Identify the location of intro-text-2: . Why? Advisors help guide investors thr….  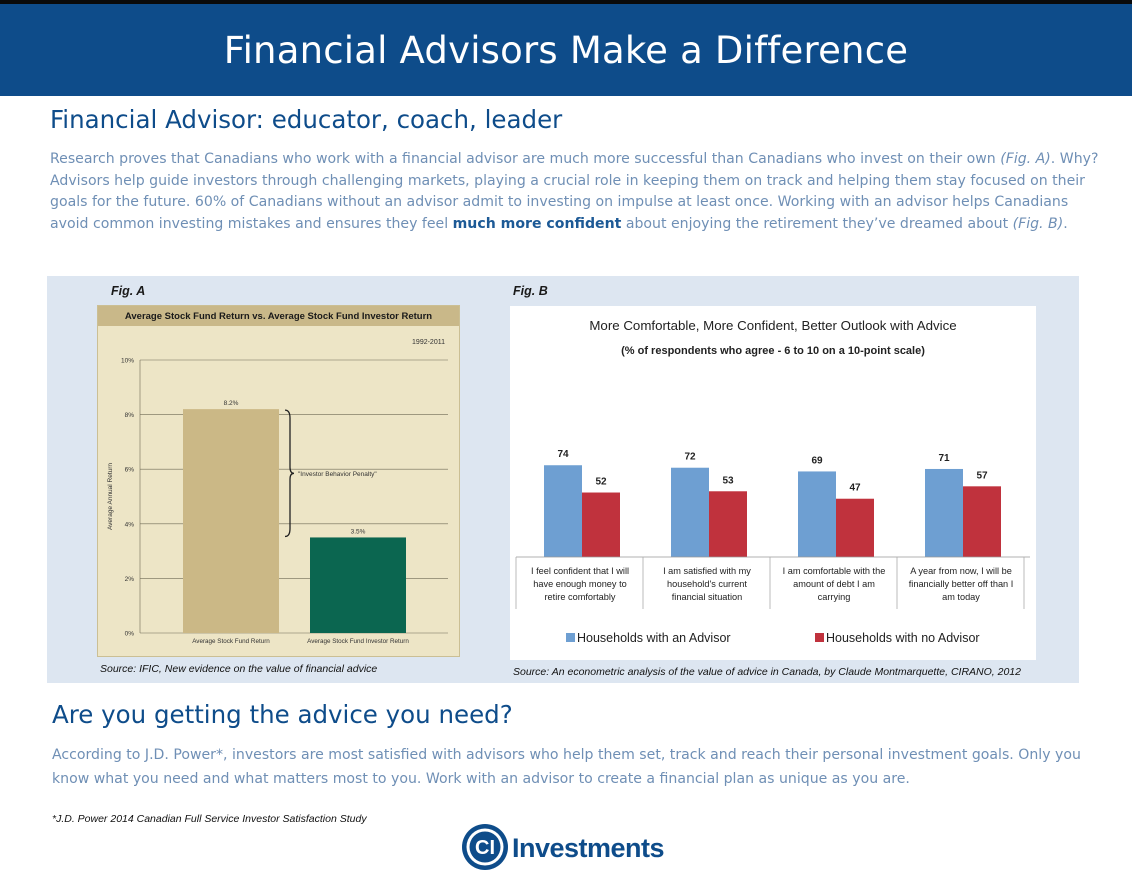
(574, 191).